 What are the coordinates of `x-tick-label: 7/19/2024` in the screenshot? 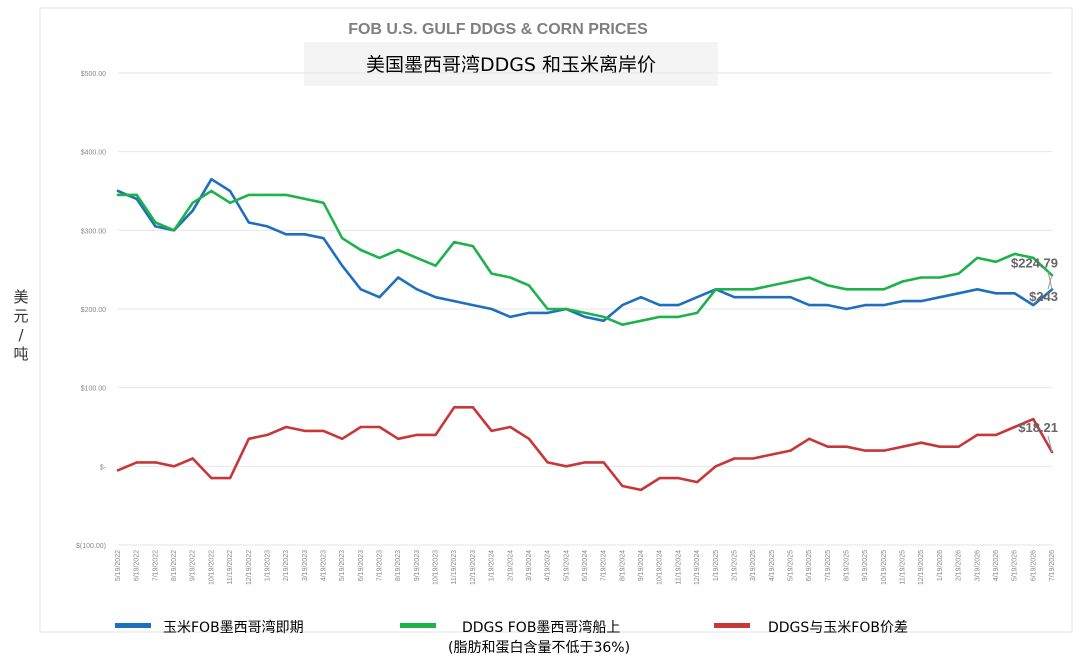 It's located at (604, 565).